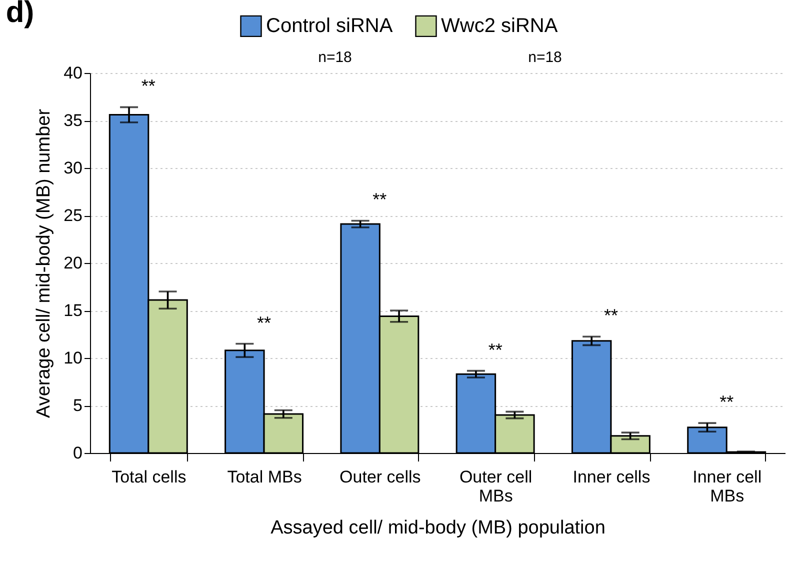 This screenshot has height=568, width=789. What do you see at coordinates (149, 477) in the screenshot?
I see `x-tick-label: Total cells` at bounding box center [149, 477].